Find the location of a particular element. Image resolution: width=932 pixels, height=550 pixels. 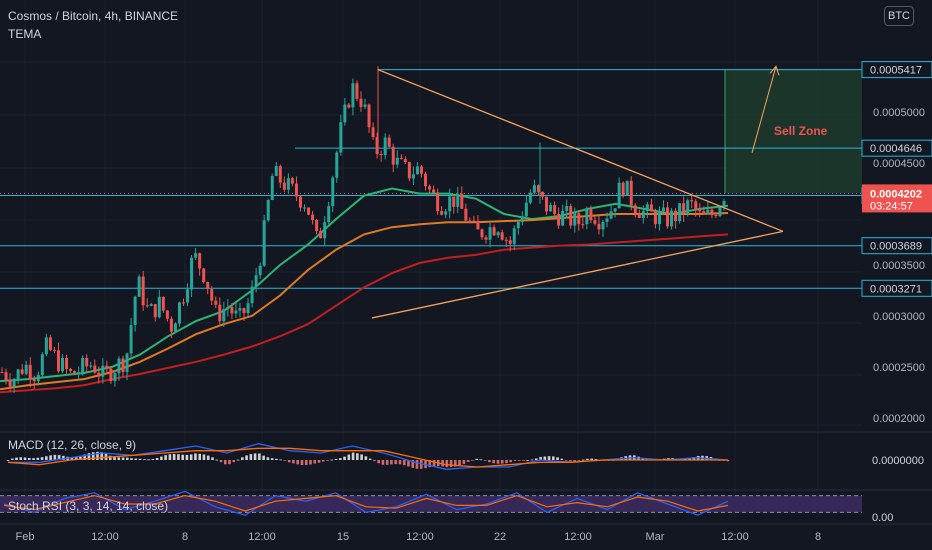

time-tick-5: 12:00 is located at coordinates (420, 537).